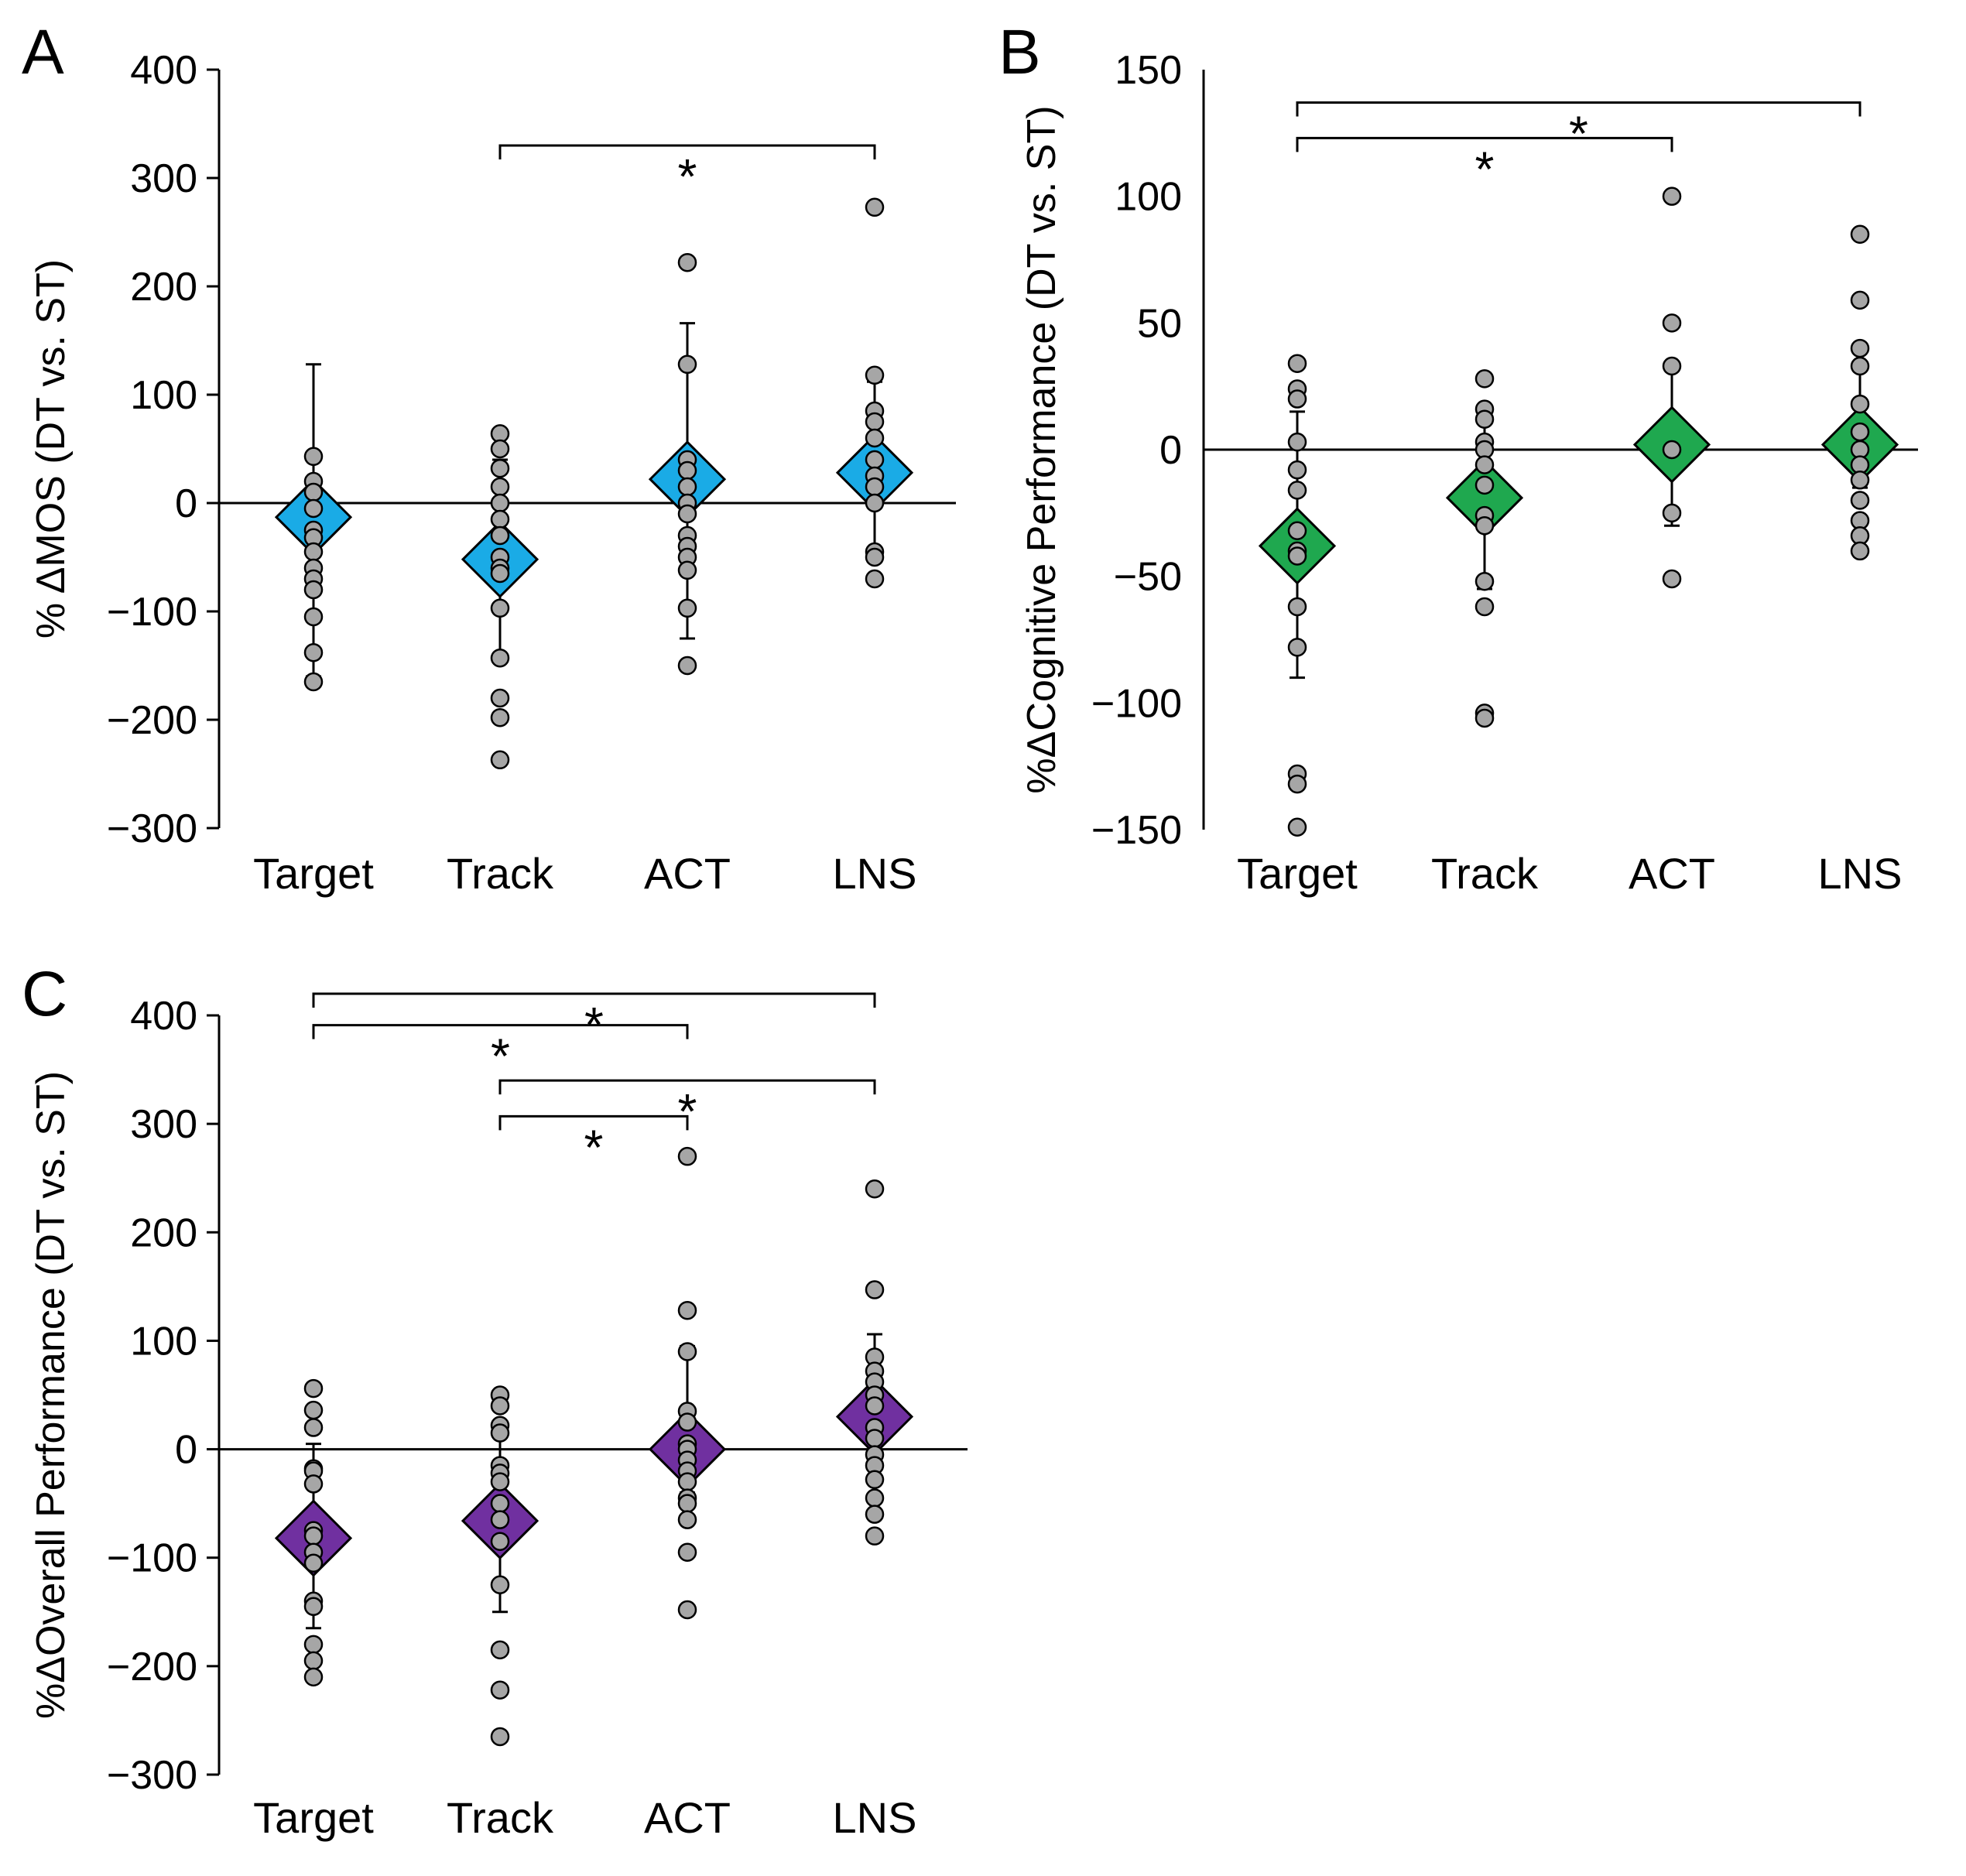 Image resolution: width=1966 pixels, height=1876 pixels. I want to click on x-category-label: Track, so click(500, 873).